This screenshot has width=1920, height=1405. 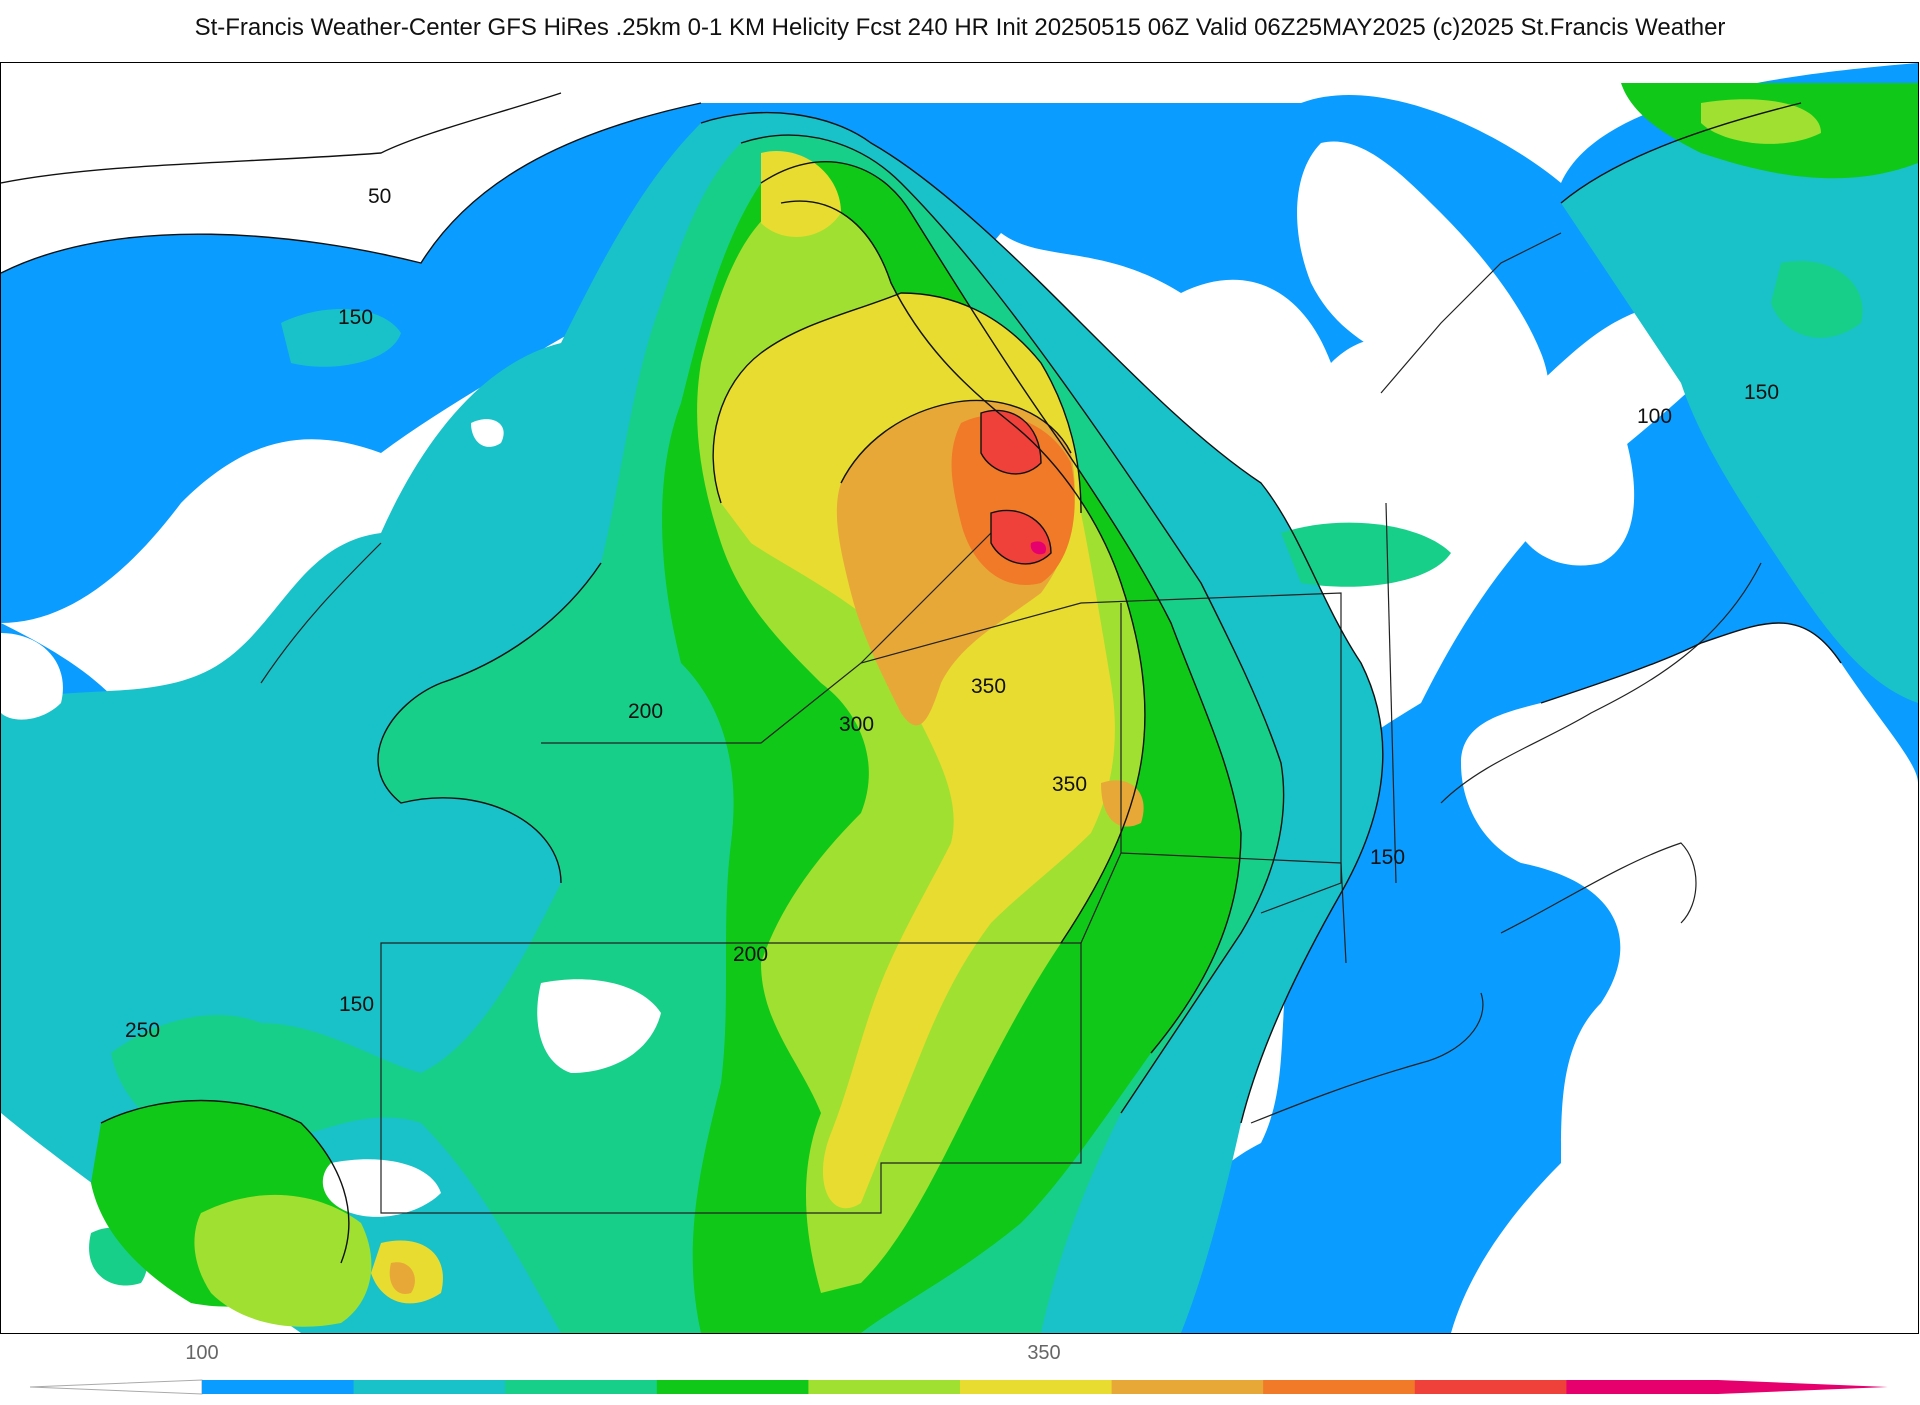 What do you see at coordinates (1038, 548) in the screenshot?
I see `fill-band-magenta` at bounding box center [1038, 548].